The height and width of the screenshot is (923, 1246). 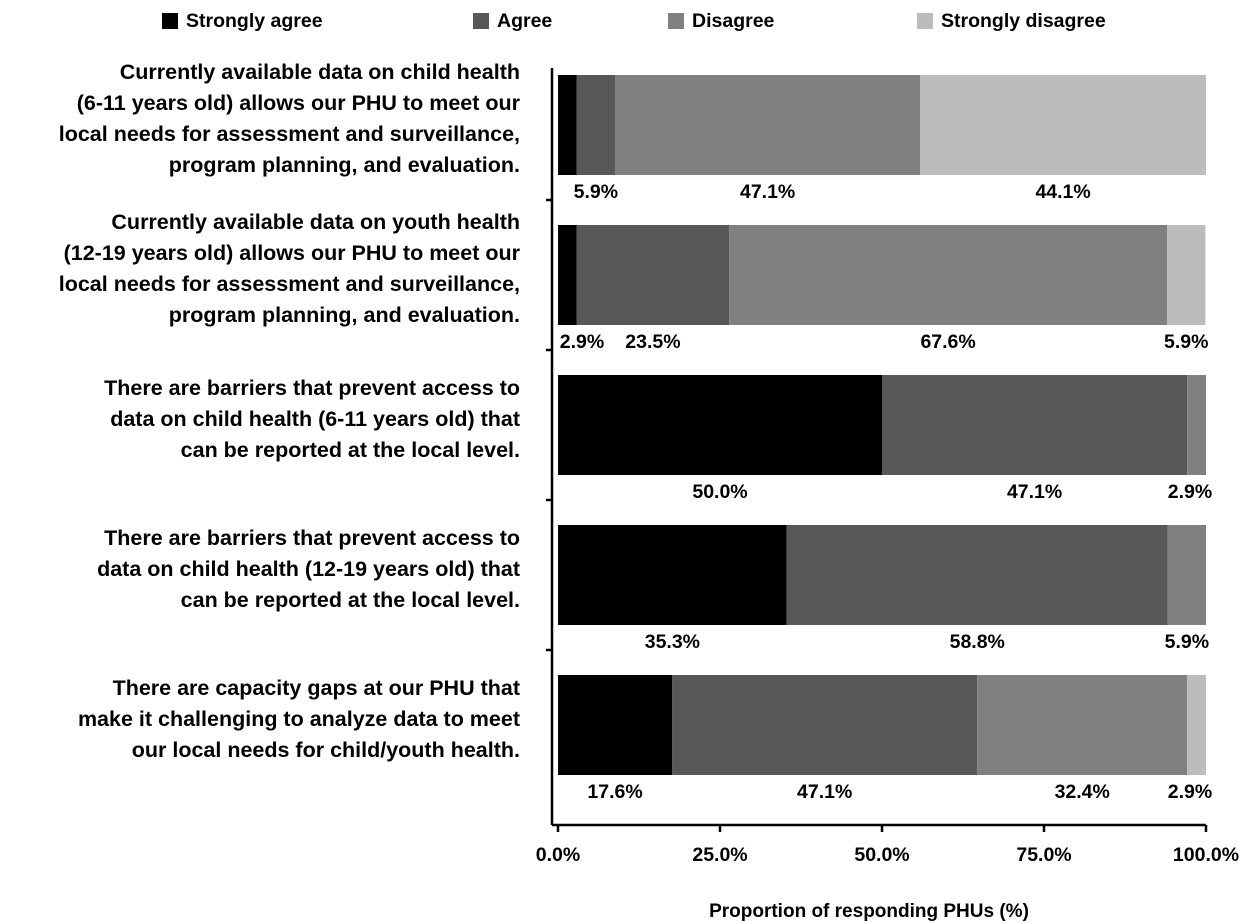 I want to click on value-label: 44.1%, so click(x=1062, y=192).